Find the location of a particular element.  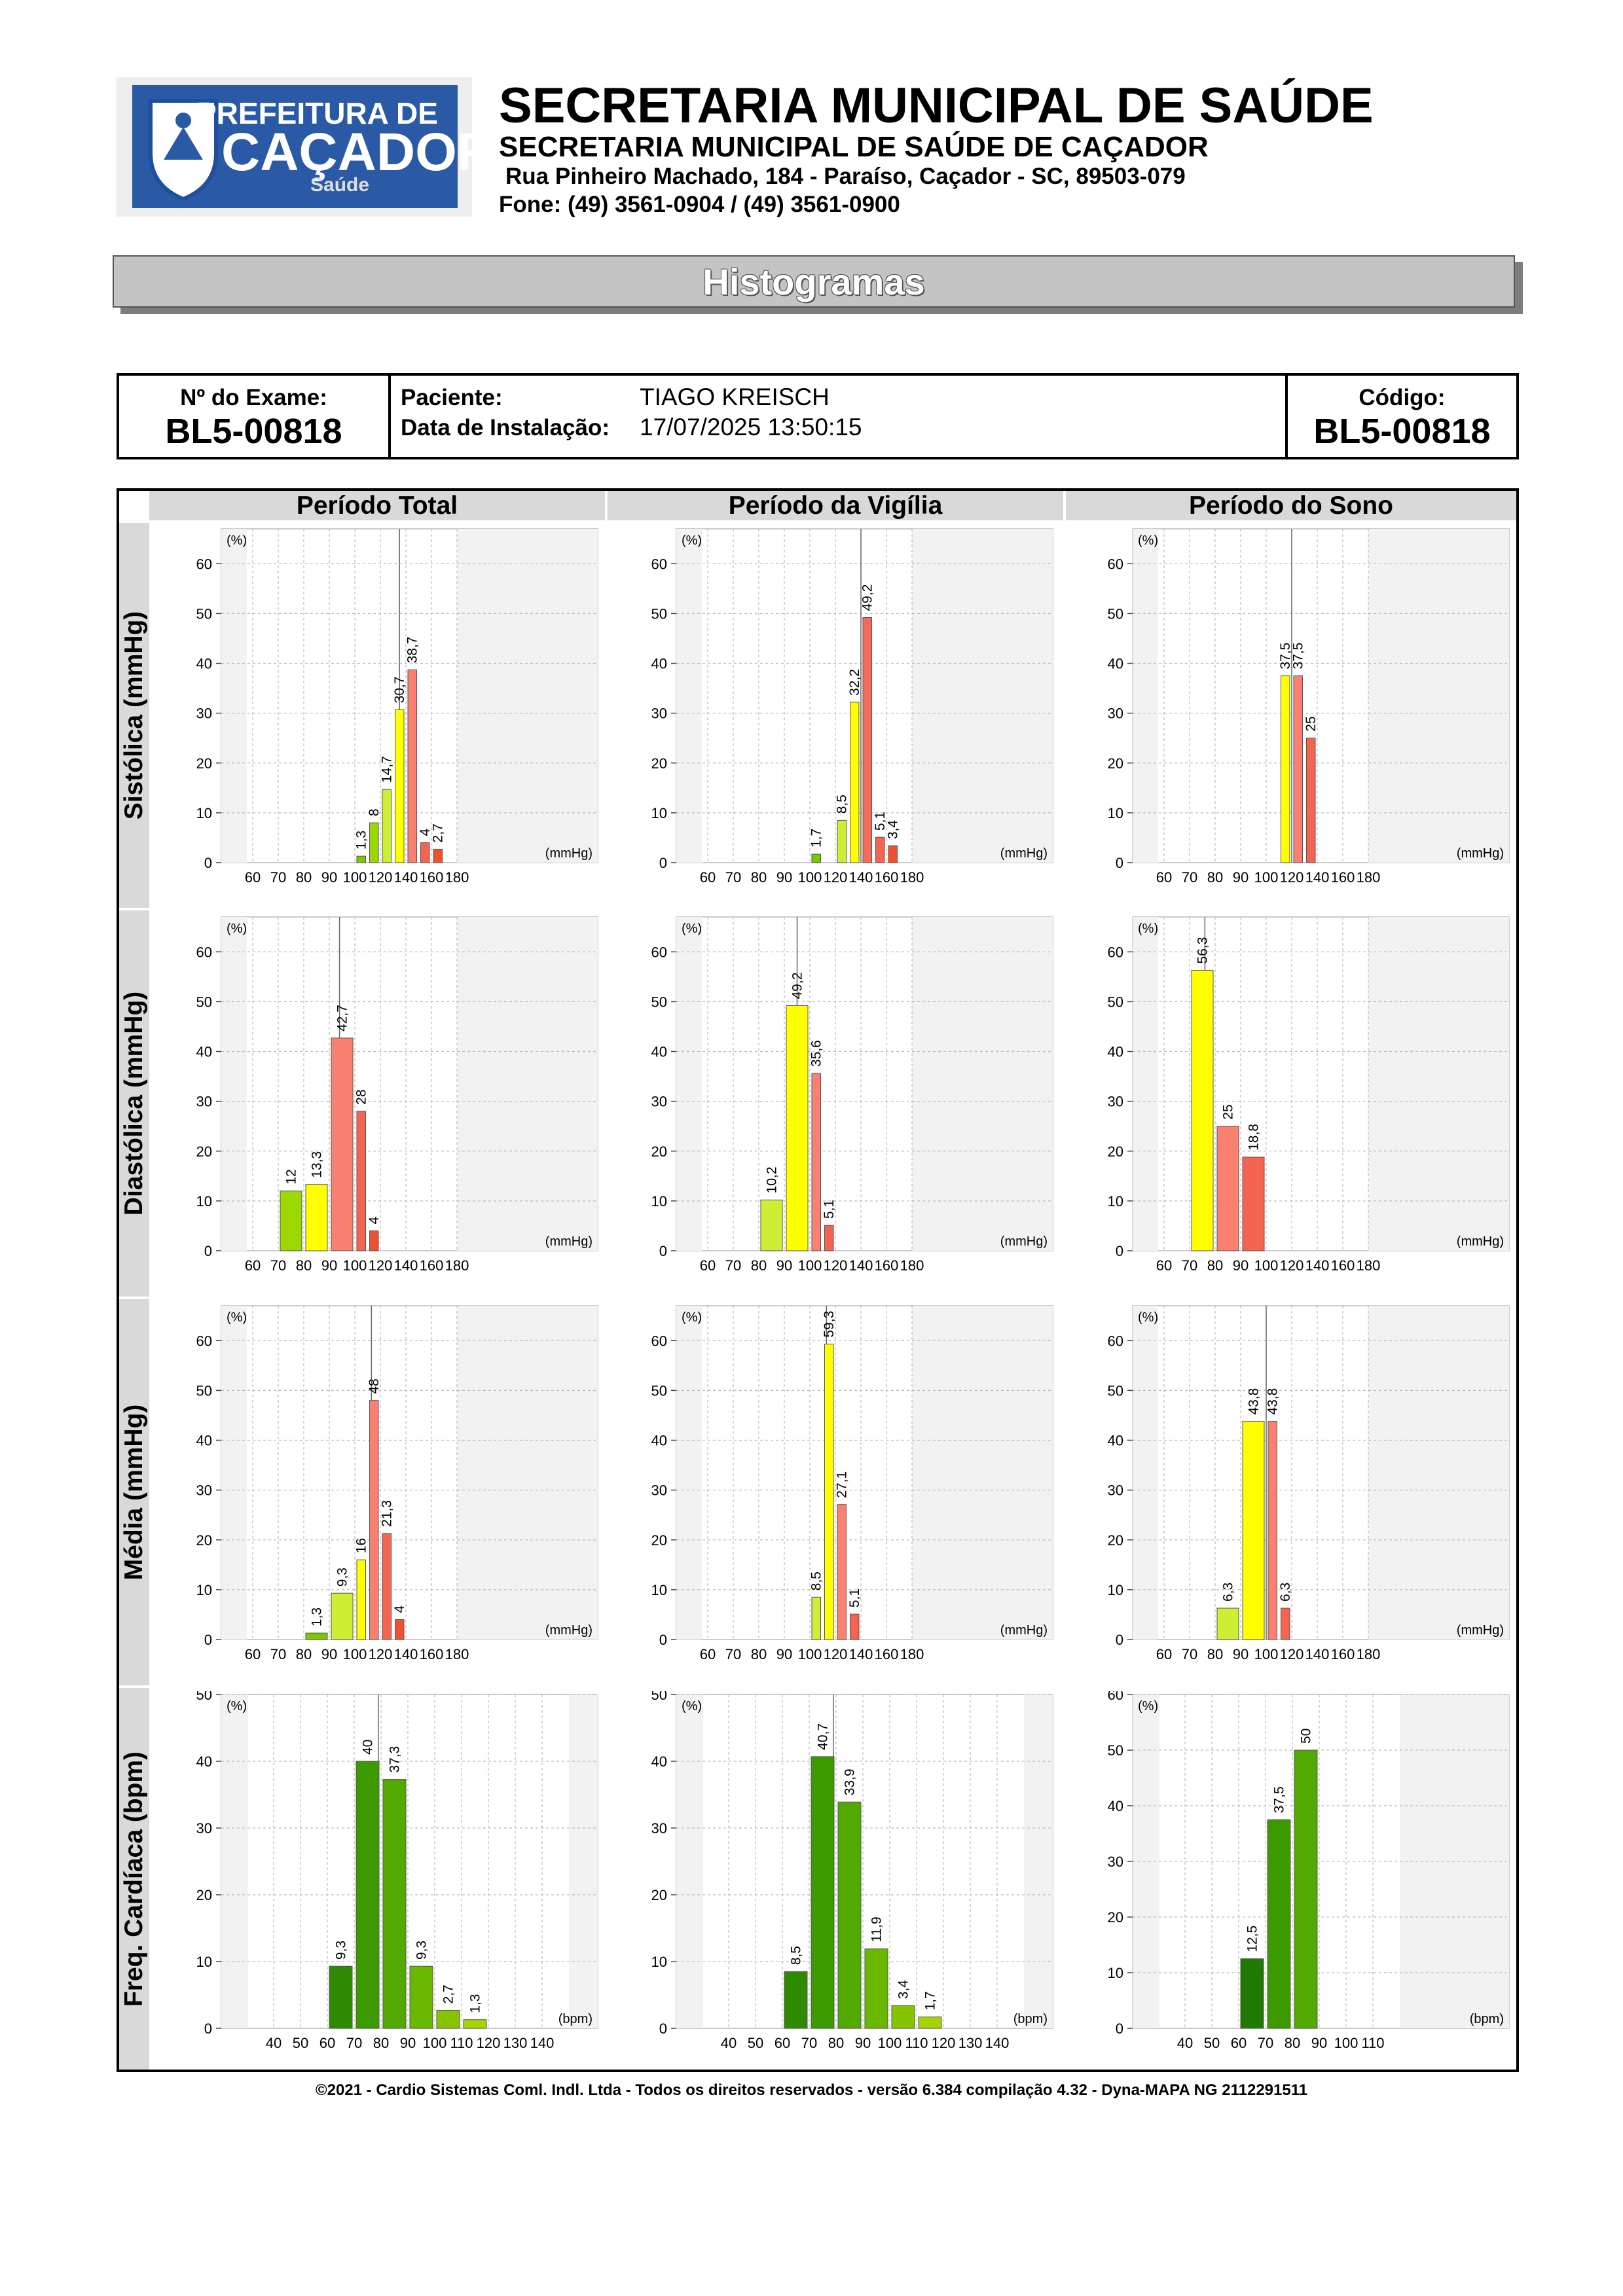

x-tick-label: 80 is located at coordinates (1292, 2043).